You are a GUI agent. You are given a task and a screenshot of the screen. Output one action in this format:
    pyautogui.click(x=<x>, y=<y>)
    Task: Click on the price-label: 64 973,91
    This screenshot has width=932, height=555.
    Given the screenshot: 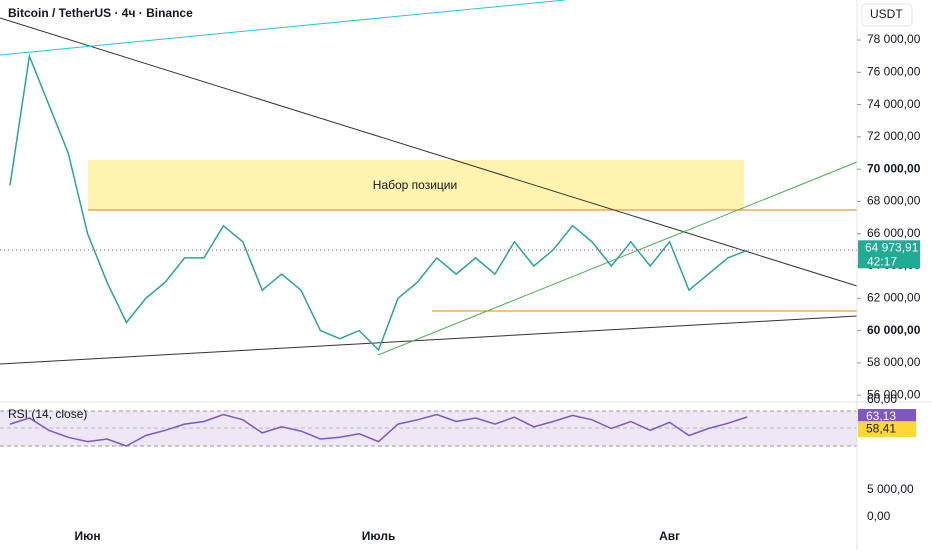 What is the action you would take?
    pyautogui.click(x=892, y=247)
    